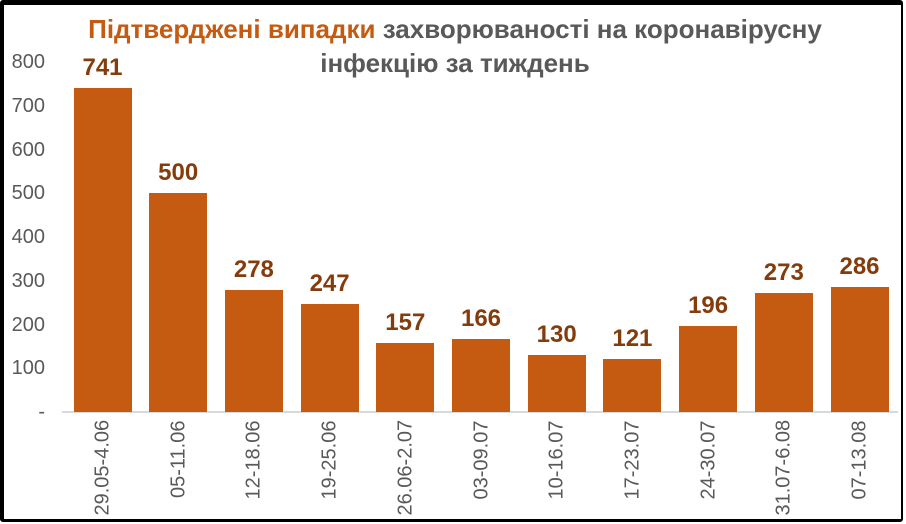  I want to click on x-axis-label: 29.05-4.06, so click(102, 467).